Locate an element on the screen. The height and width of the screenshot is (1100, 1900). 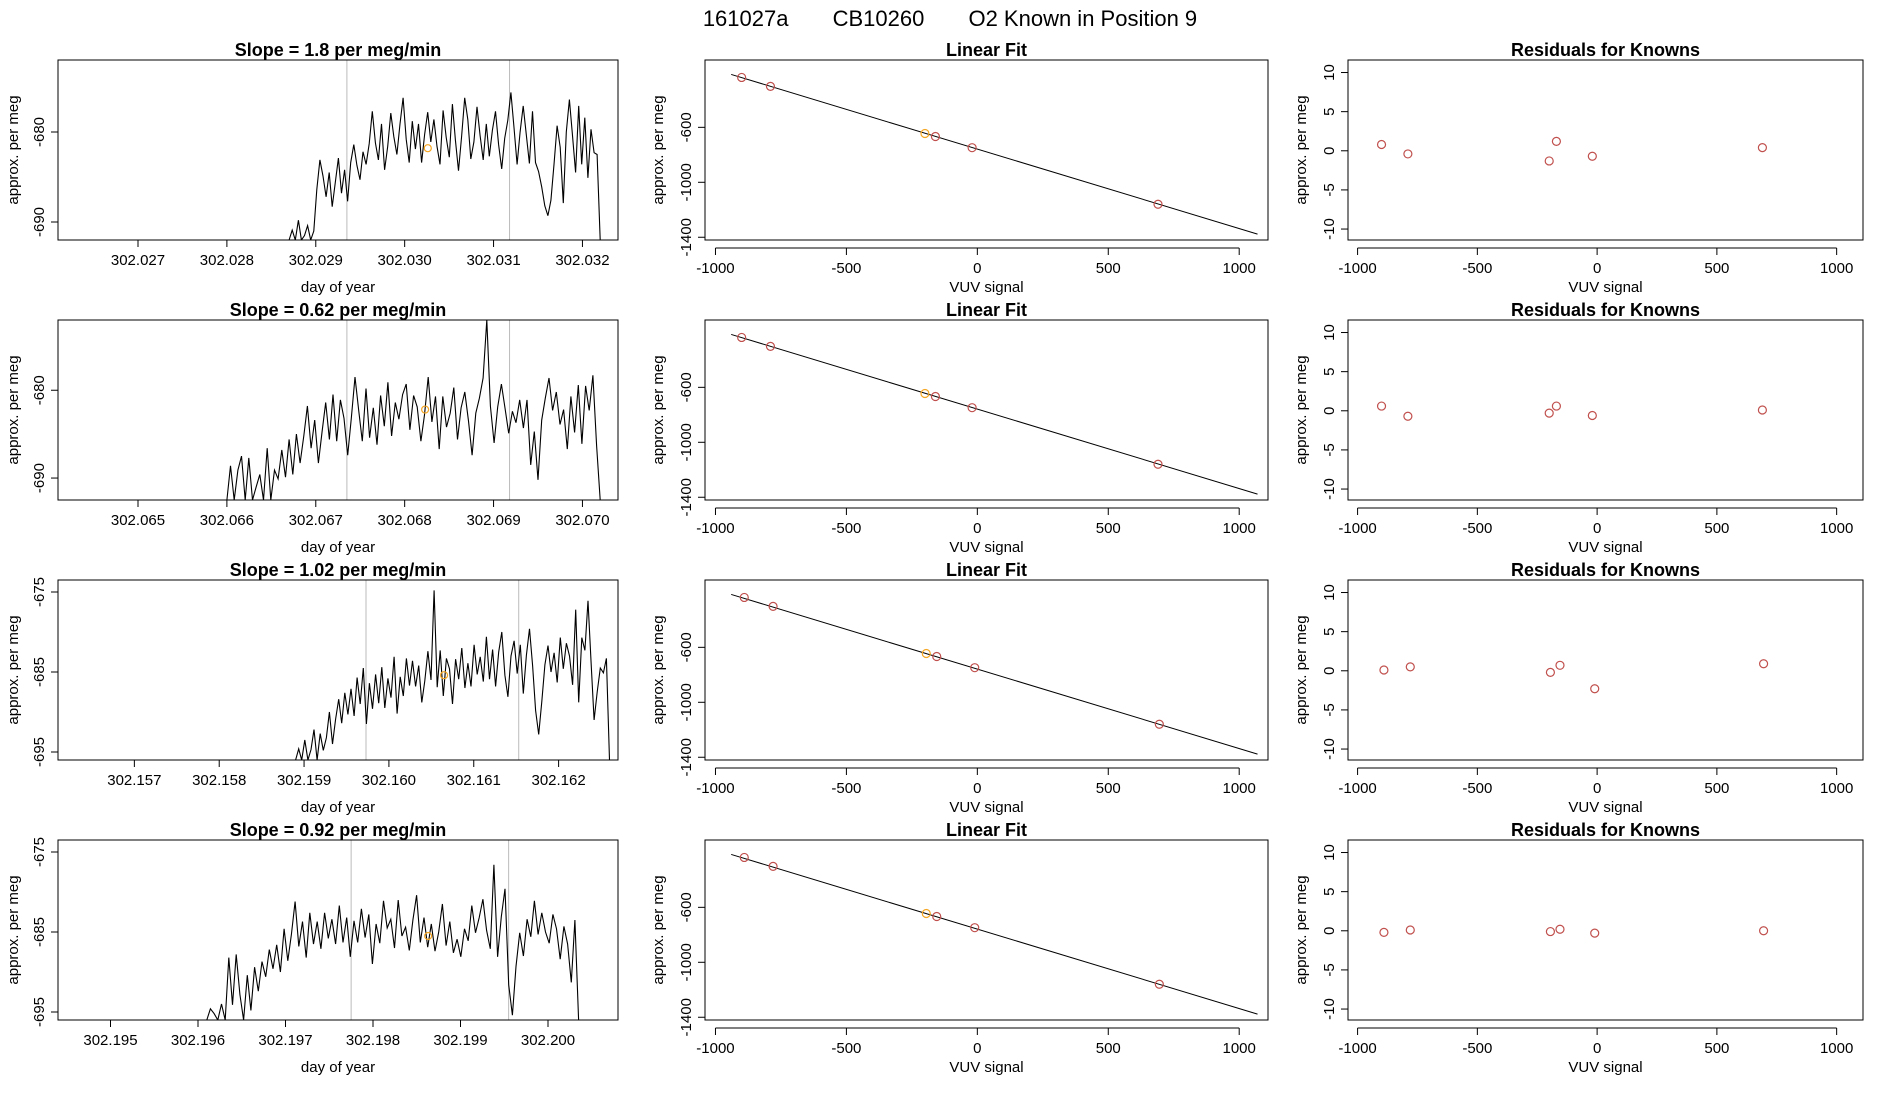
x-tick-label: 302.200 is located at coordinates (548, 1040).